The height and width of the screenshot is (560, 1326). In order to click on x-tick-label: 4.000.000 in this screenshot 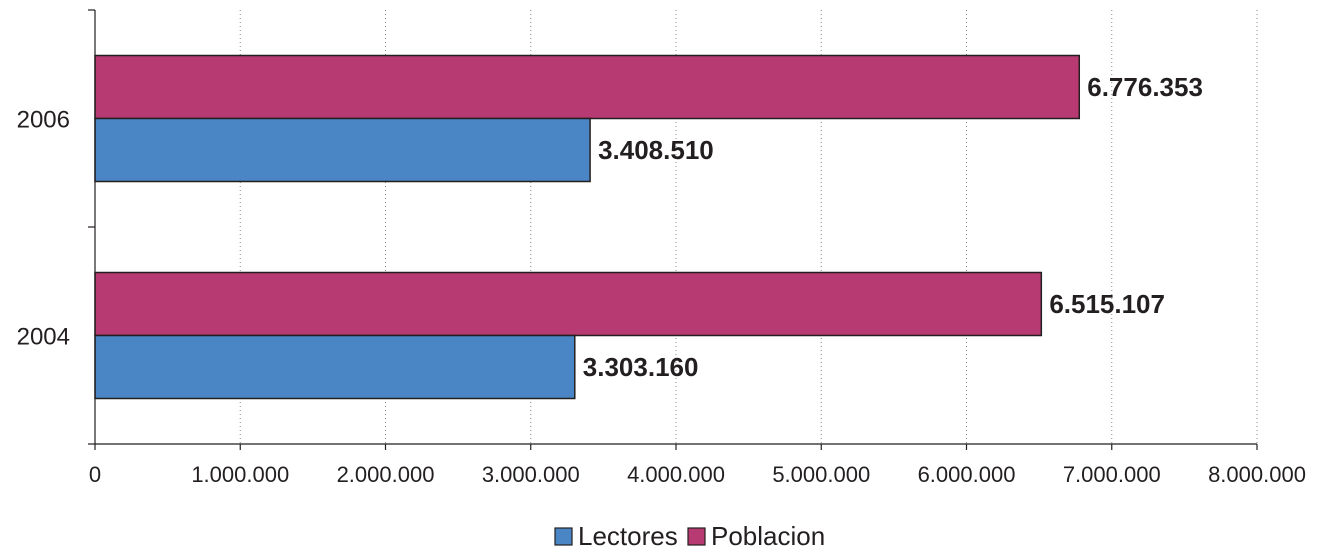, I will do `click(676, 474)`.